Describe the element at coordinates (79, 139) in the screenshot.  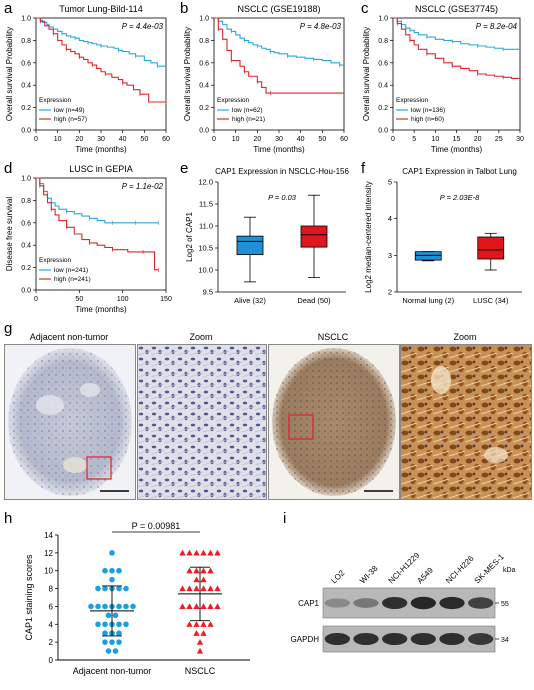
I see `x-tick-label: 20` at that location.